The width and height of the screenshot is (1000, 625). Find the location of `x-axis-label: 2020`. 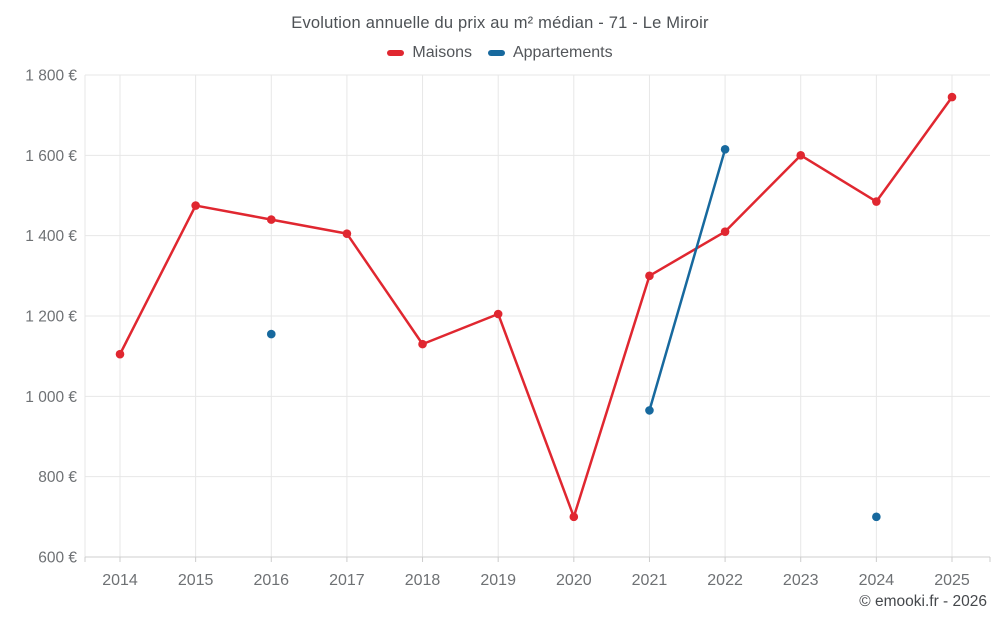

x-axis-label: 2020 is located at coordinates (574, 580).